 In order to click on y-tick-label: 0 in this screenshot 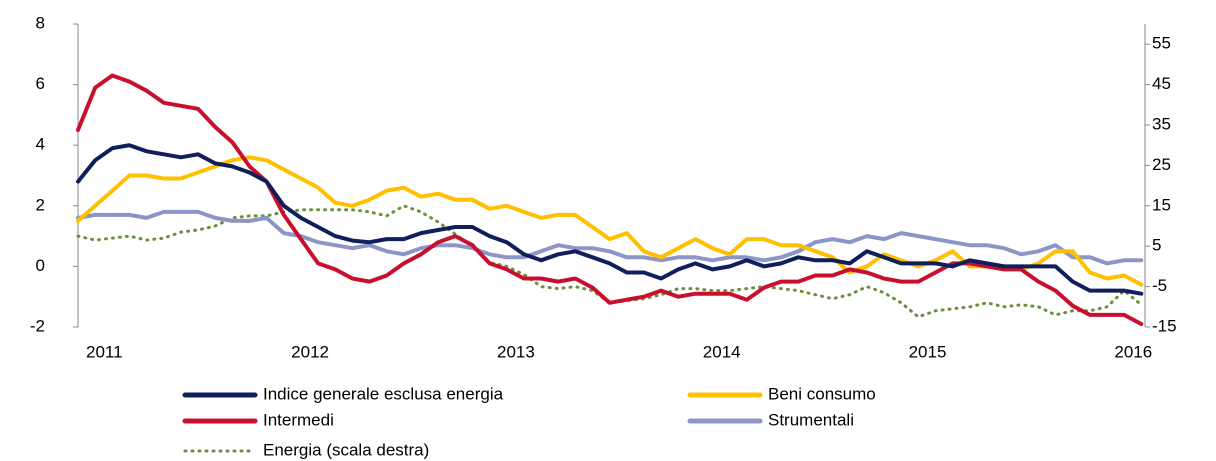, I will do `click(40, 265)`.